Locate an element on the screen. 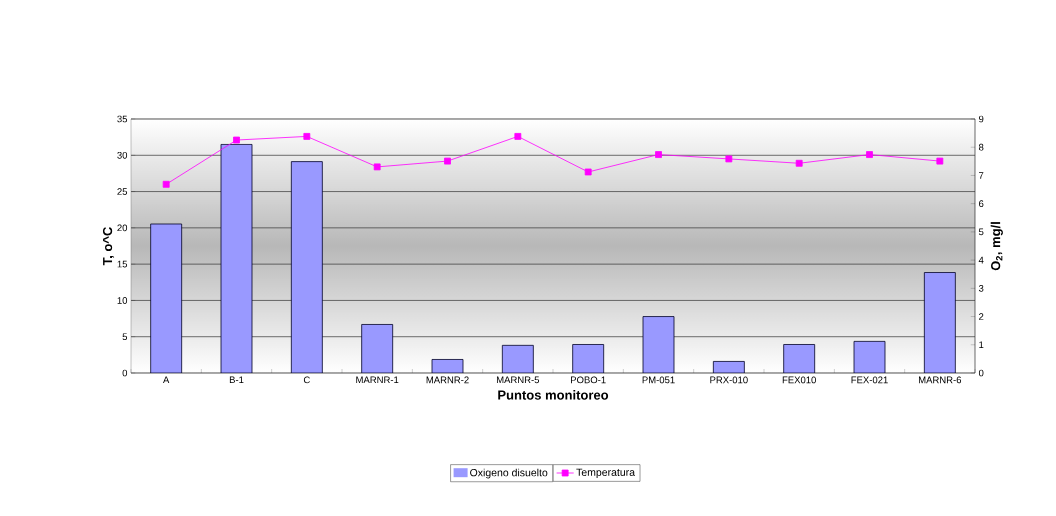  y2-tick-label: 2 is located at coordinates (981, 316).